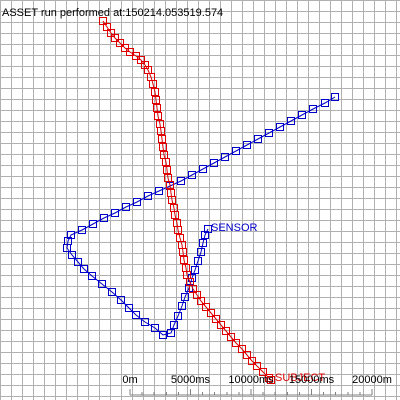 The height and width of the screenshot is (400, 400). I want to click on sensor-label: SENSOR, so click(234, 228).